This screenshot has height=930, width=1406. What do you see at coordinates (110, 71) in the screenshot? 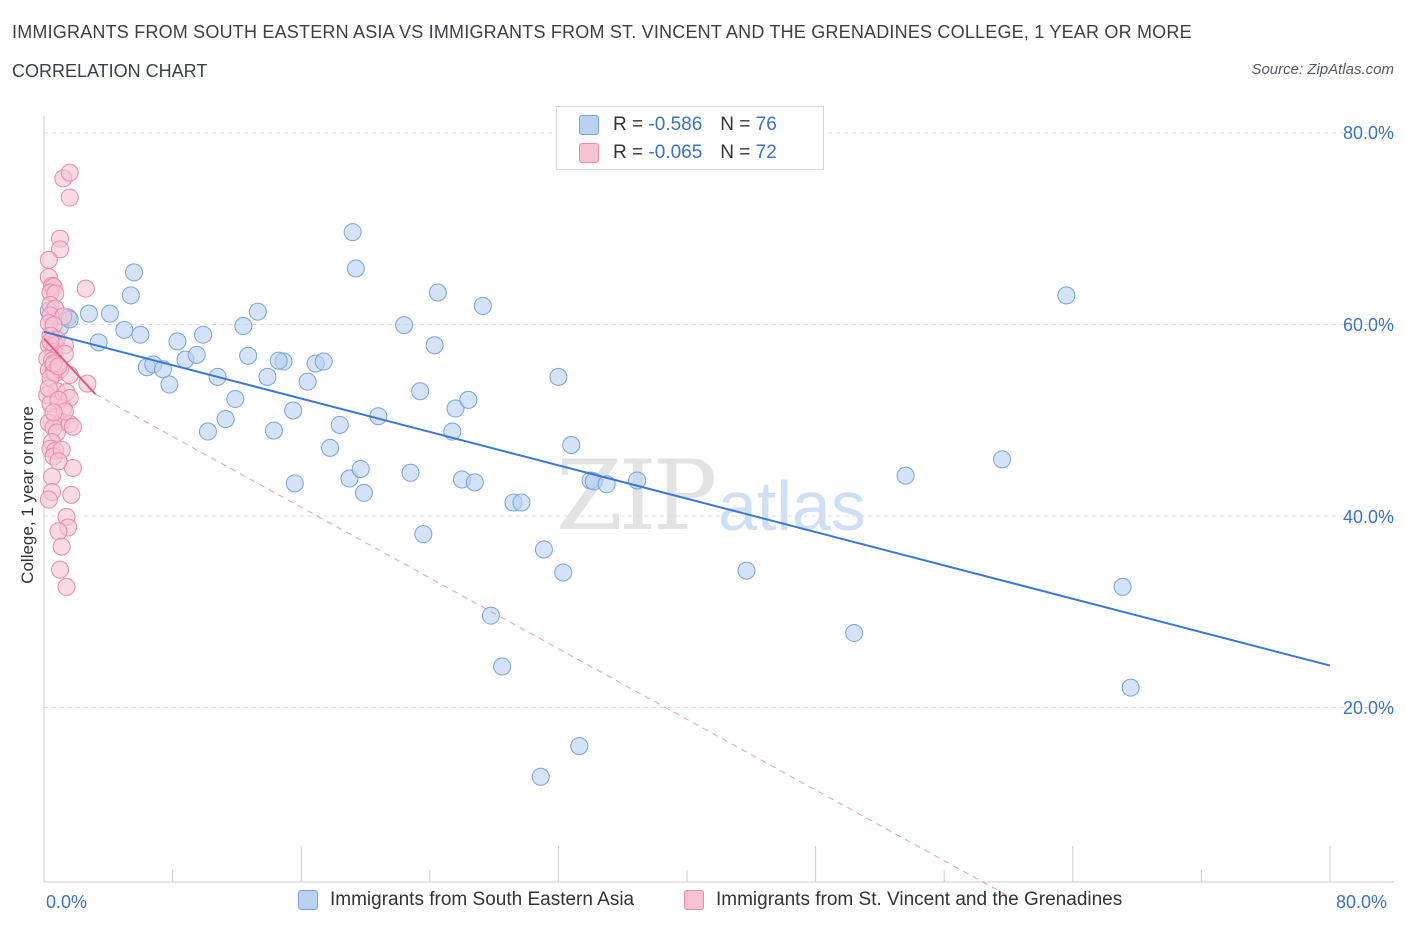
I see `chart-subtitle: CORRELATION CHART` at bounding box center [110, 71].